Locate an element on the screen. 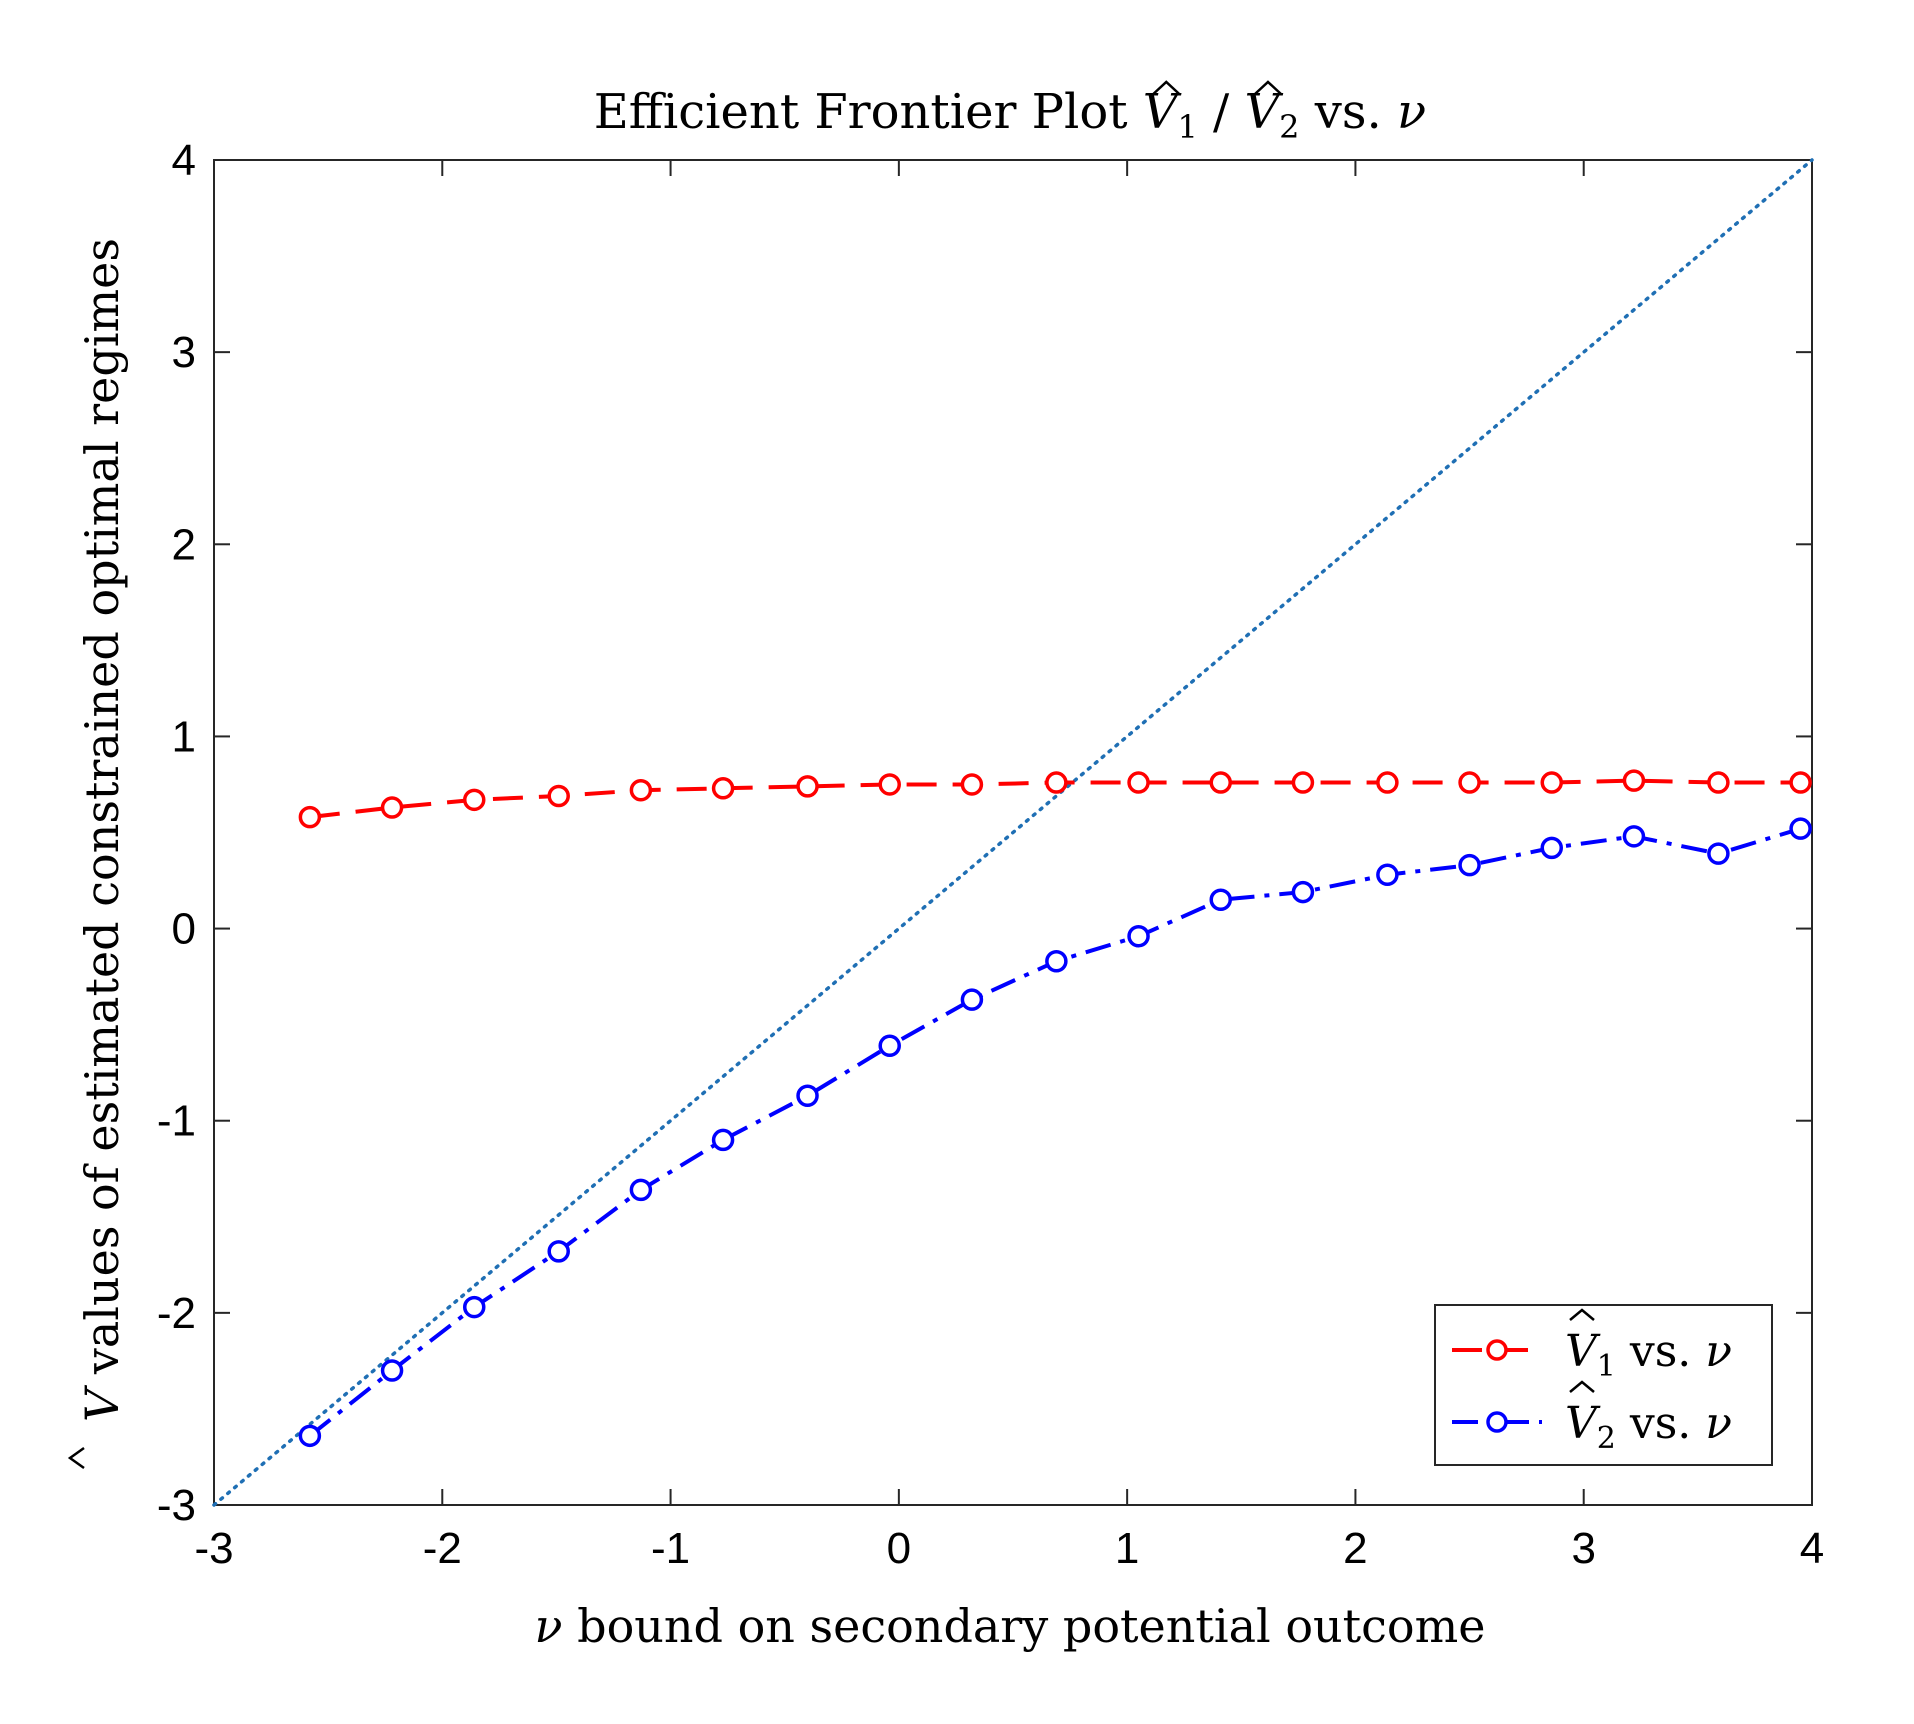  x-tick-label: 3 is located at coordinates (1583, 1548).